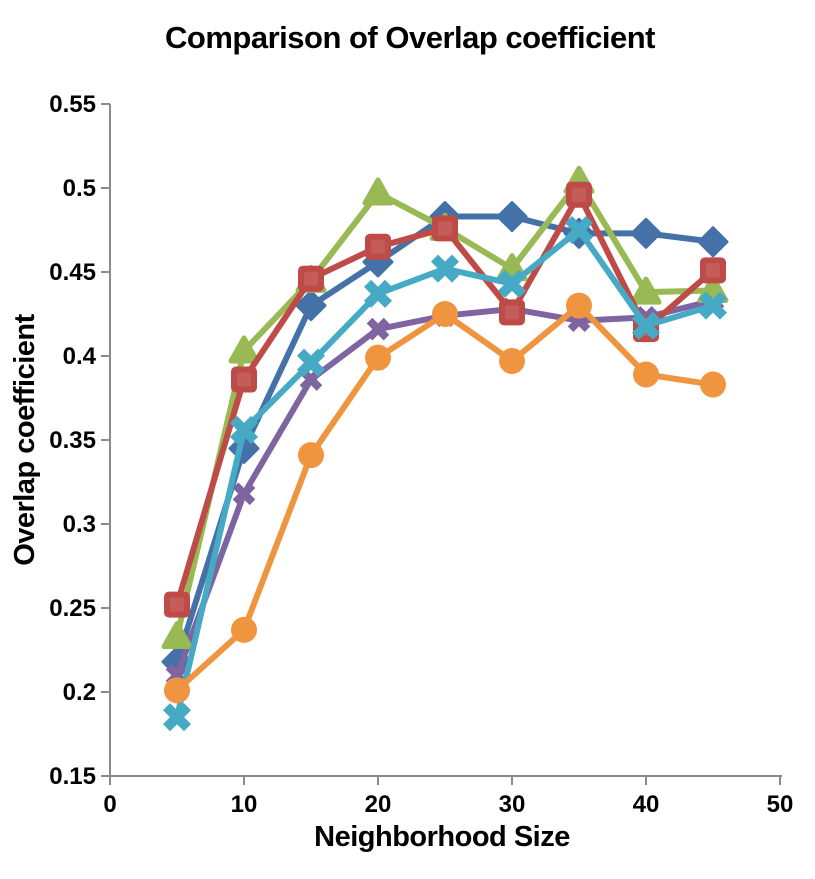  Describe the element at coordinates (72, 440) in the screenshot. I see `y-tick-label: 0.35` at that location.